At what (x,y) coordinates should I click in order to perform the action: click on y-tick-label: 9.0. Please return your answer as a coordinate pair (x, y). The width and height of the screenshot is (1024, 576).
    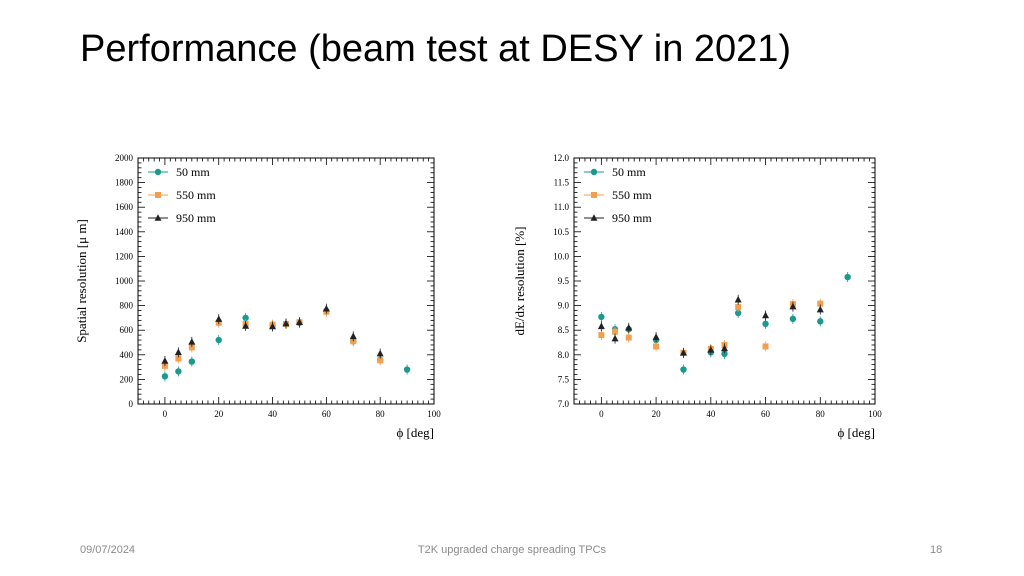
    Looking at the image, I should click on (564, 306).